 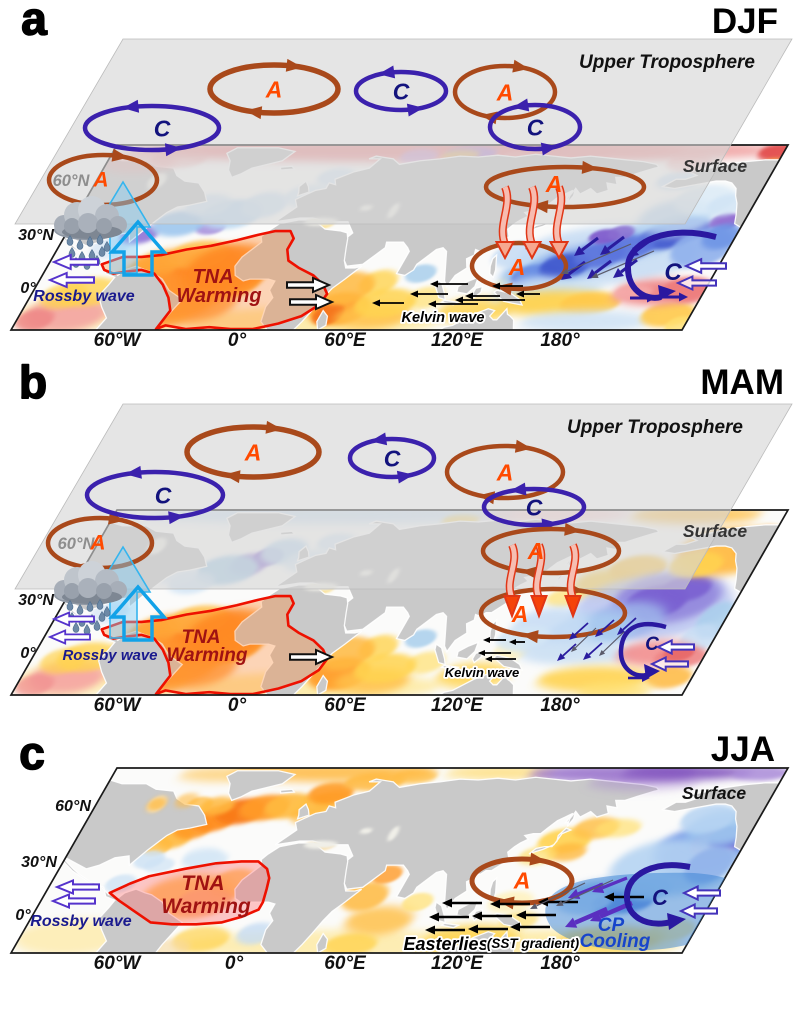 What do you see at coordinates (33, 382) in the screenshot?
I see `svg-text: b` at bounding box center [33, 382].